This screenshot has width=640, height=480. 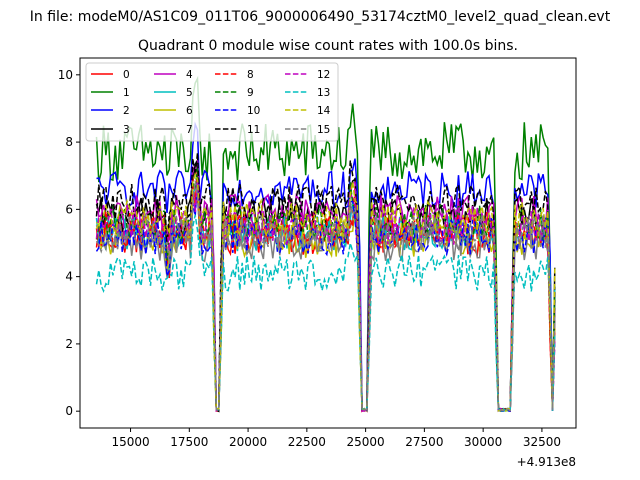 What do you see at coordinates (65, 75) in the screenshot?
I see `y-tick-label: 10` at bounding box center [65, 75].